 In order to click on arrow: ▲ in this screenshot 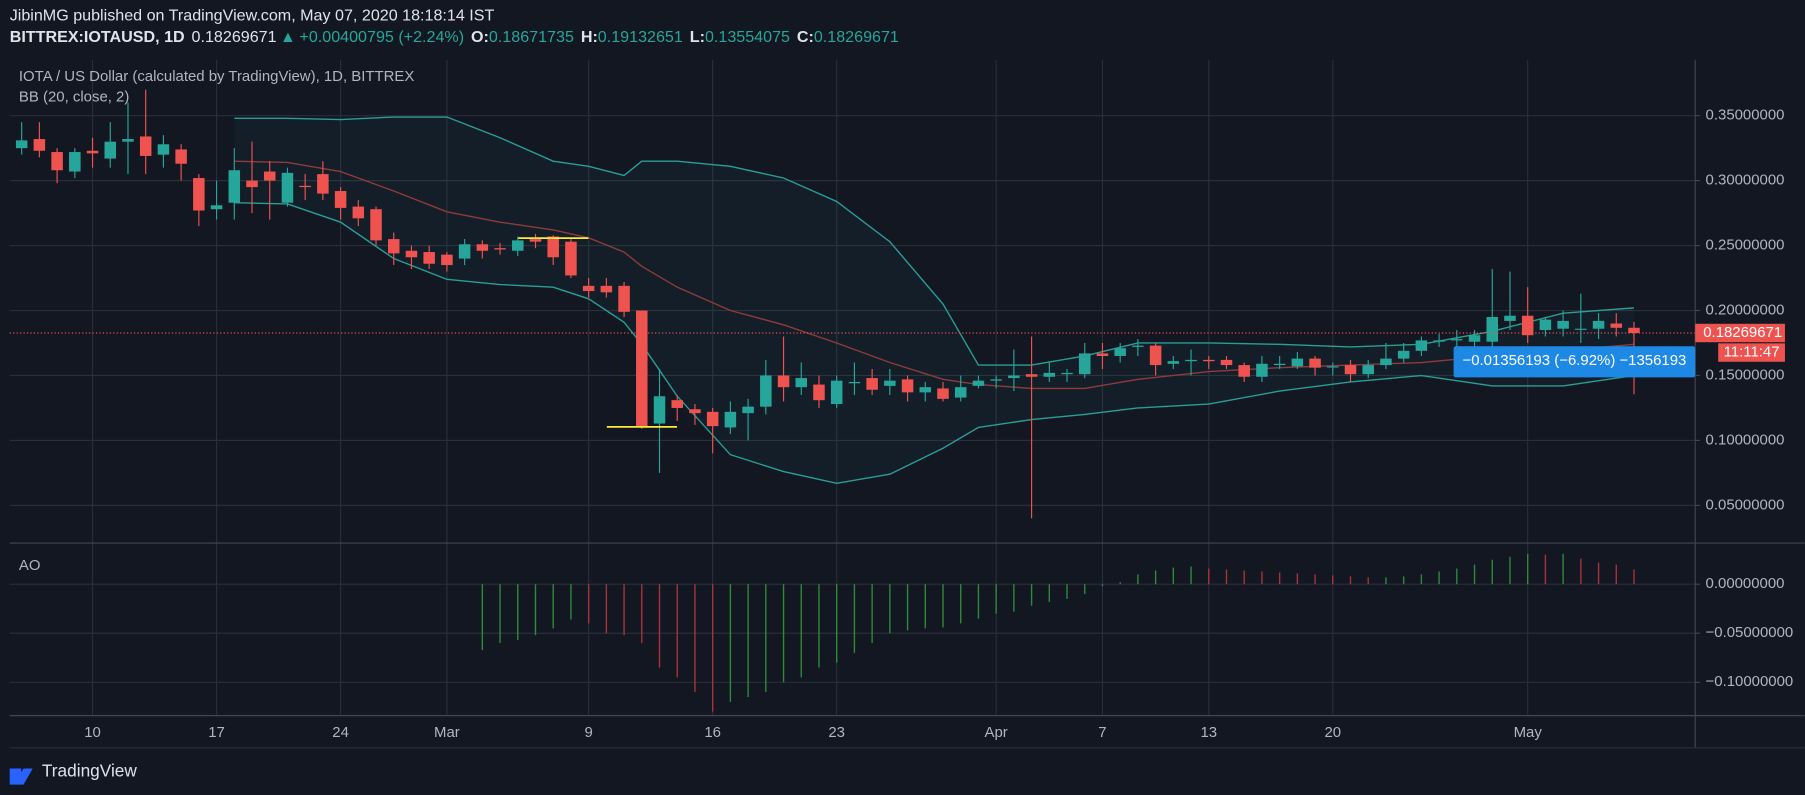, I will do `click(288, 37)`.